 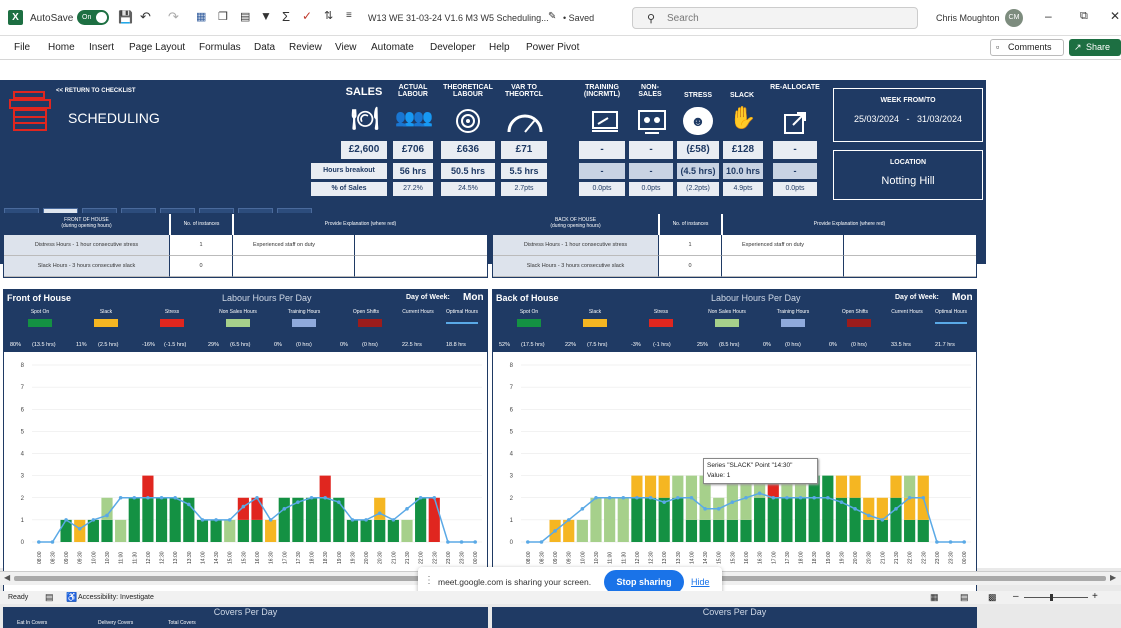 What do you see at coordinates (266, 16) in the screenshot?
I see `filter-icon: ▼` at bounding box center [266, 16].